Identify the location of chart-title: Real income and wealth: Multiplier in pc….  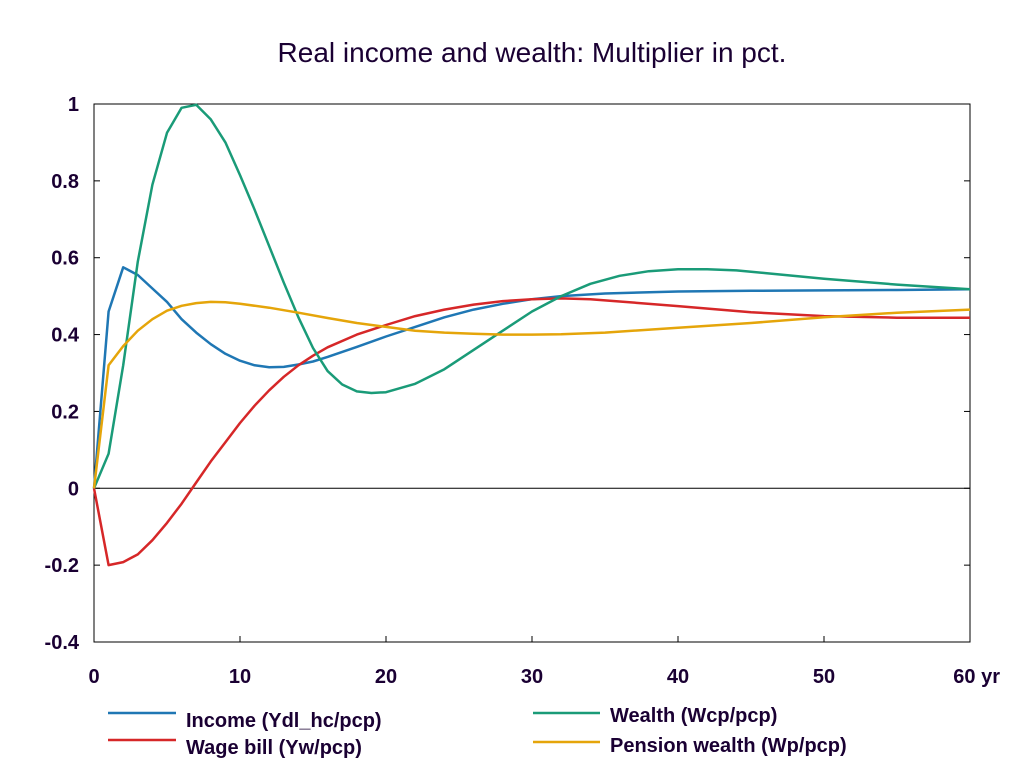
(532, 52).